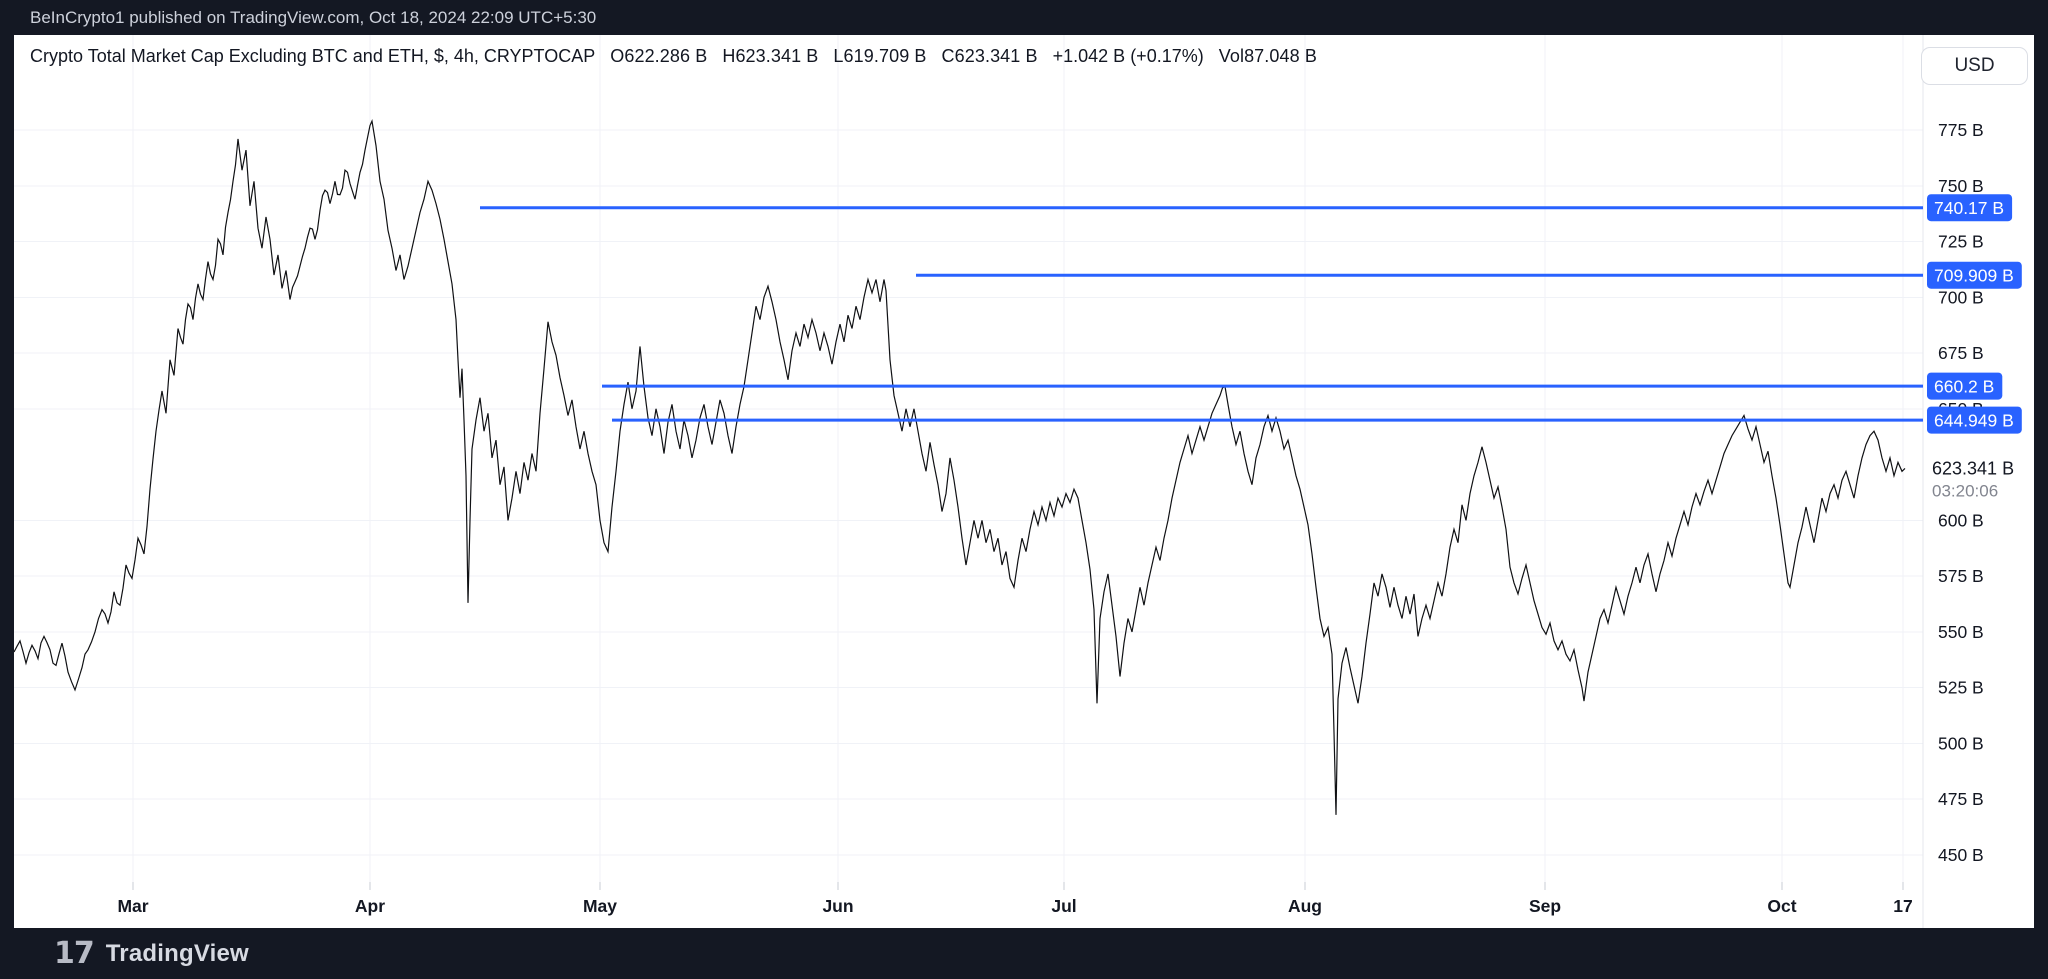  Describe the element at coordinates (132, 906) in the screenshot. I see `x-axis-label: Mar` at that location.